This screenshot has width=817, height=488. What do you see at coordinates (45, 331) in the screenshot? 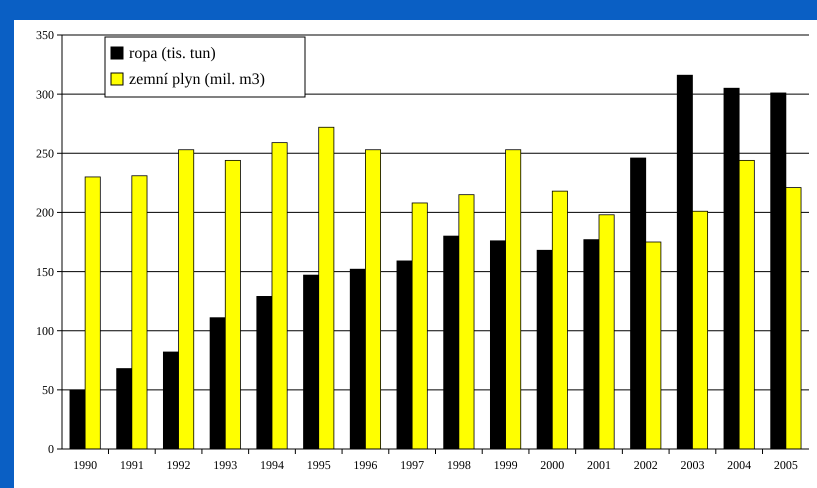
I see `y-tick-label: 100` at bounding box center [45, 331].